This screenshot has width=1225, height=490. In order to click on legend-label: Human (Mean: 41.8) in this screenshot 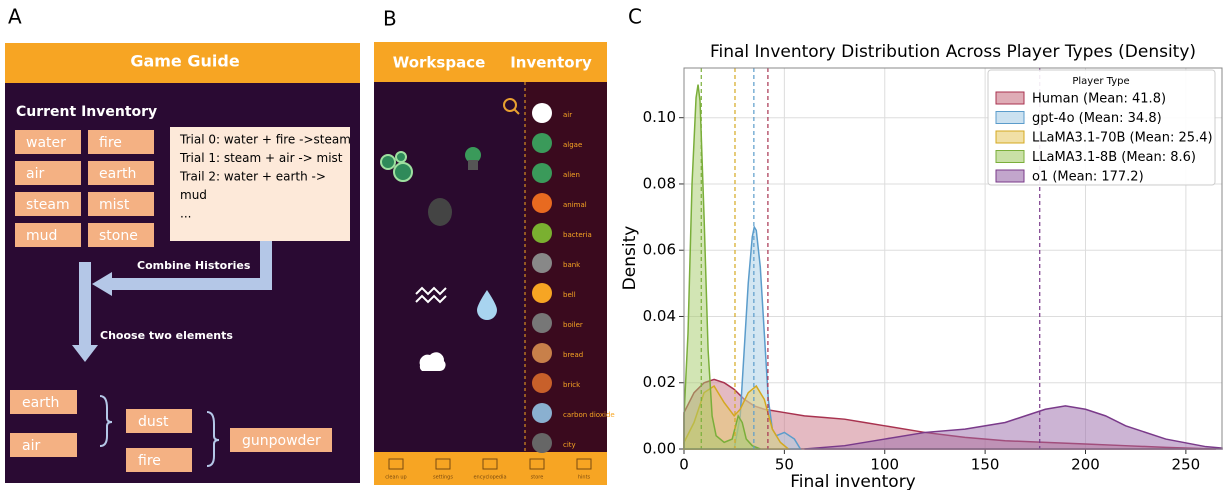, I will do `click(1099, 99)`.